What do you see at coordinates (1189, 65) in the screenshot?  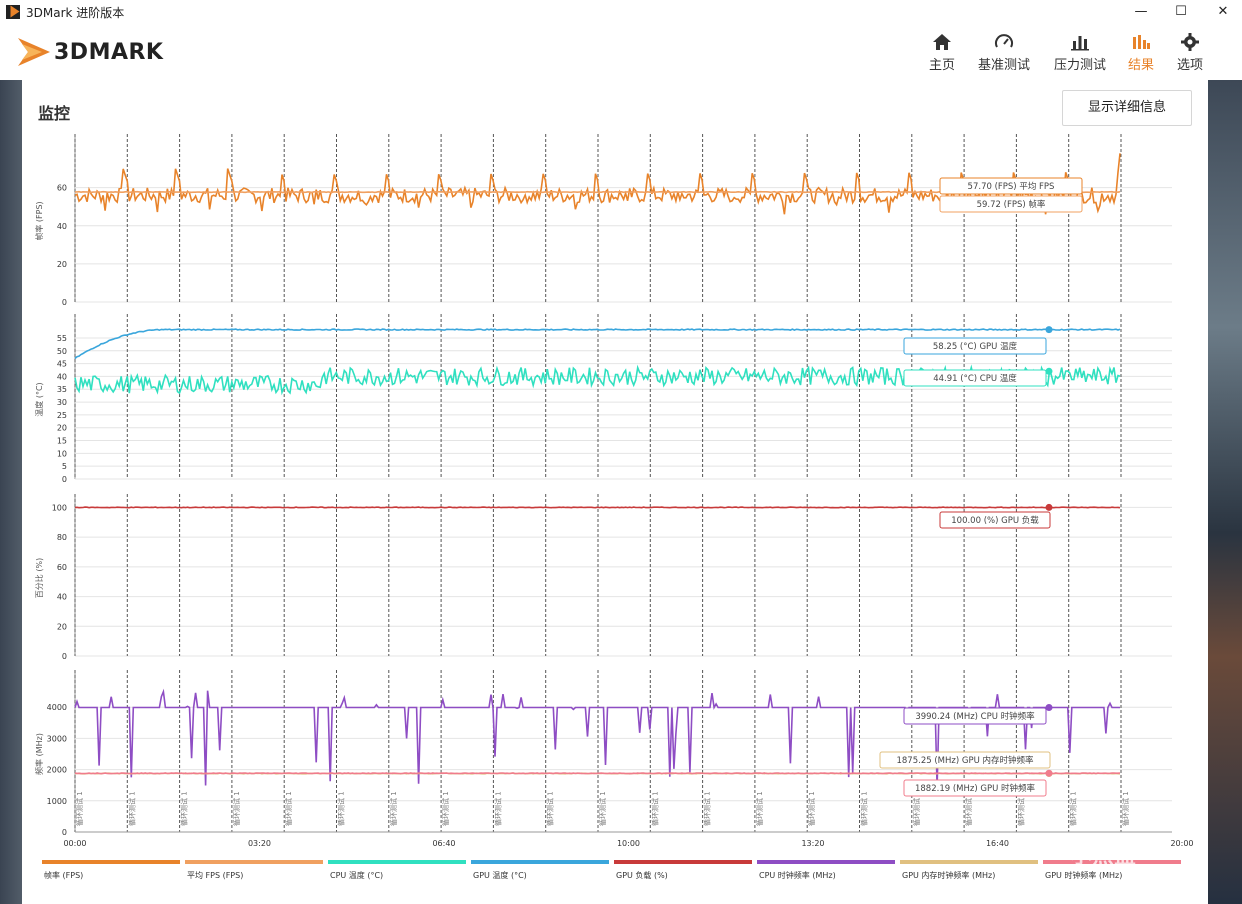 I see `nav-options-label: 选项` at bounding box center [1189, 65].